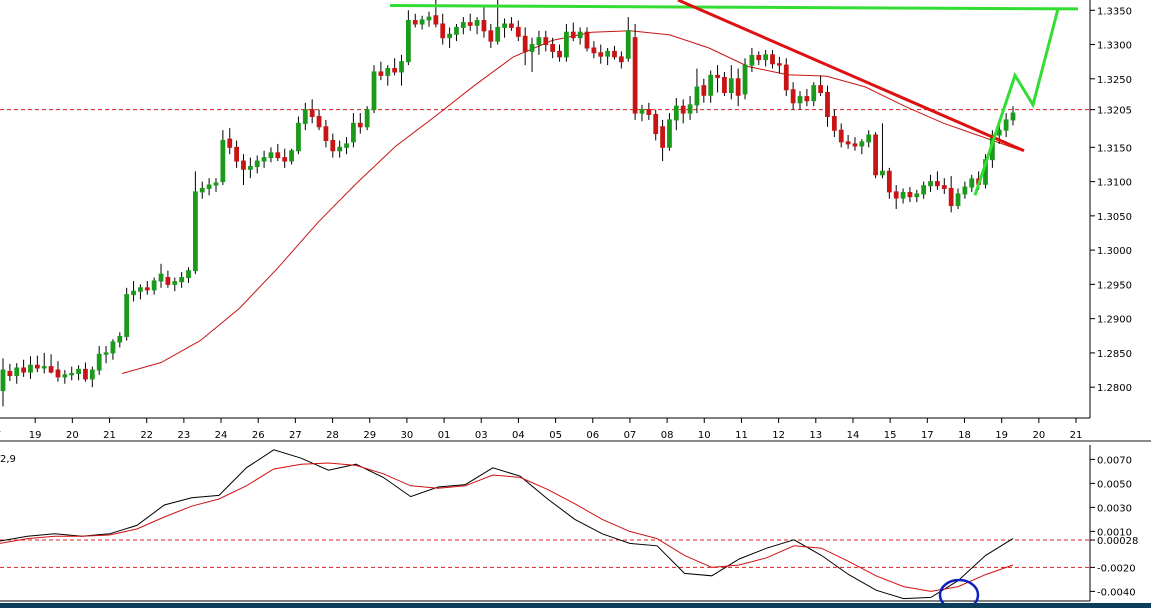 The width and height of the screenshot is (1151, 613). I want to click on downtrend-line, so click(851, 76).